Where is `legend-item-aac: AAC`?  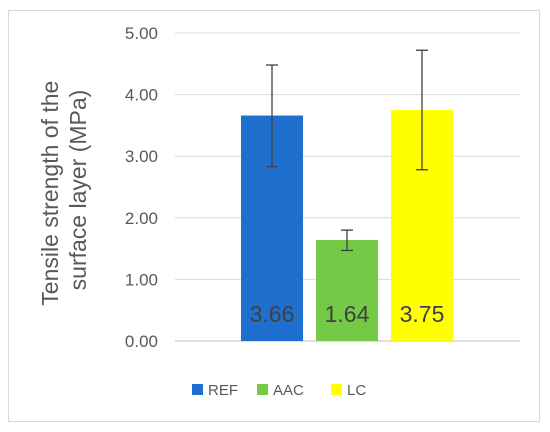
legend-item-aac: AAC is located at coordinates (280, 390).